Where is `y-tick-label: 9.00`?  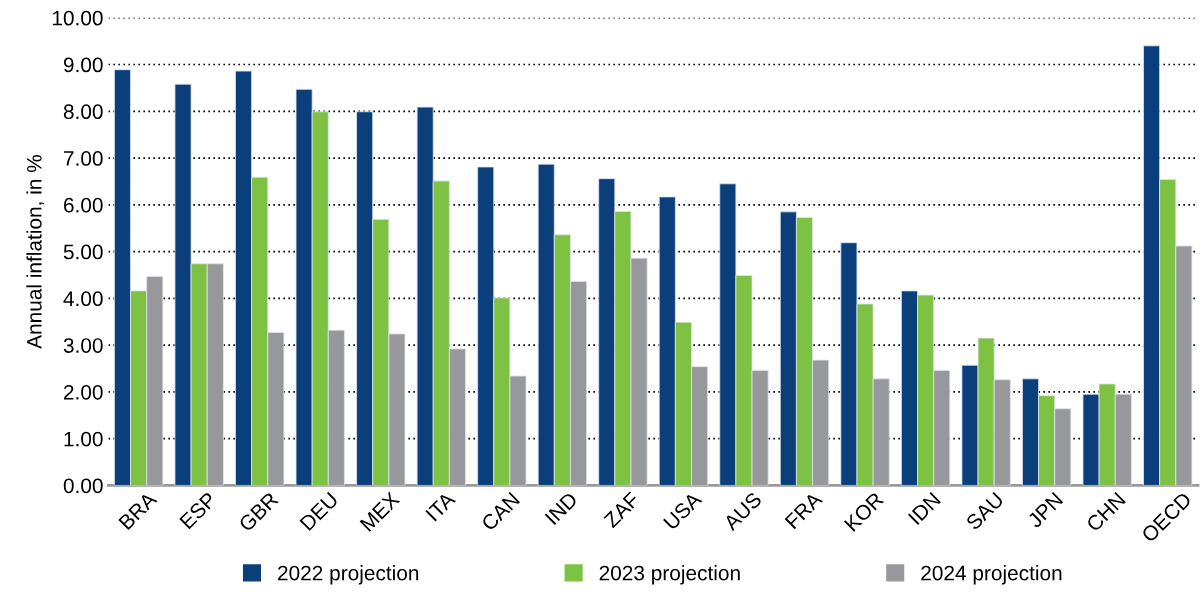
y-tick-label: 9.00 is located at coordinates (83, 65).